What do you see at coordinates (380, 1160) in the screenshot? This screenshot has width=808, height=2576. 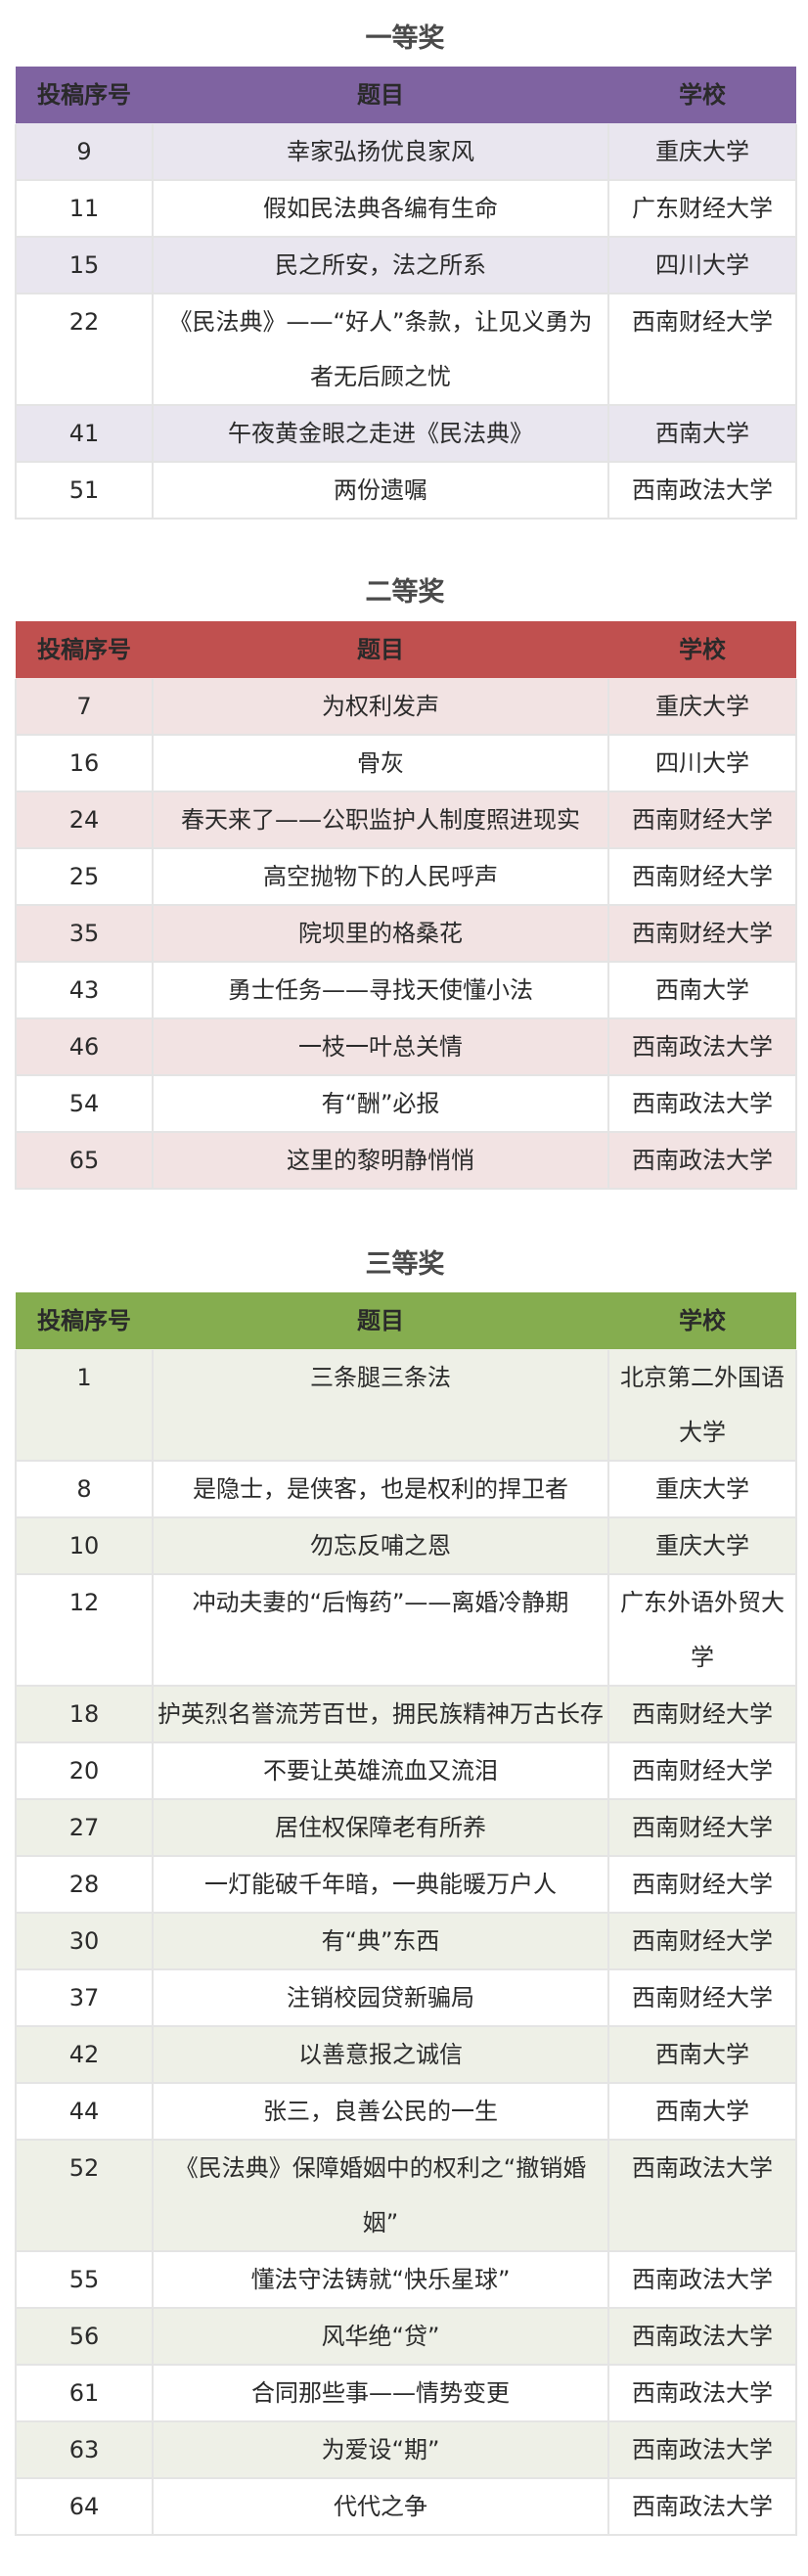 I see `entry-title: 这里的黎明静悄悄` at bounding box center [380, 1160].